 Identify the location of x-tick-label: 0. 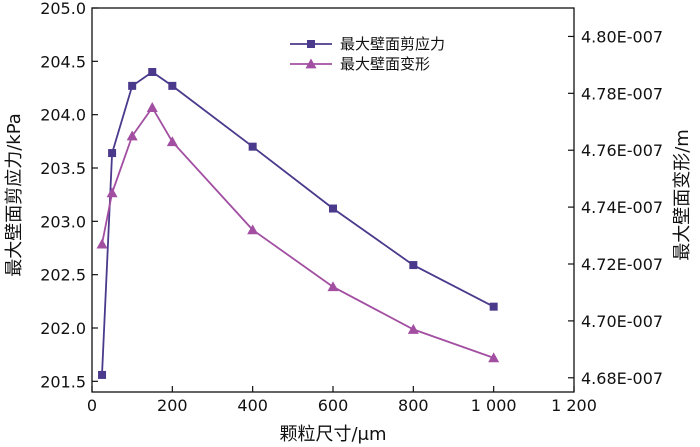
(92, 405).